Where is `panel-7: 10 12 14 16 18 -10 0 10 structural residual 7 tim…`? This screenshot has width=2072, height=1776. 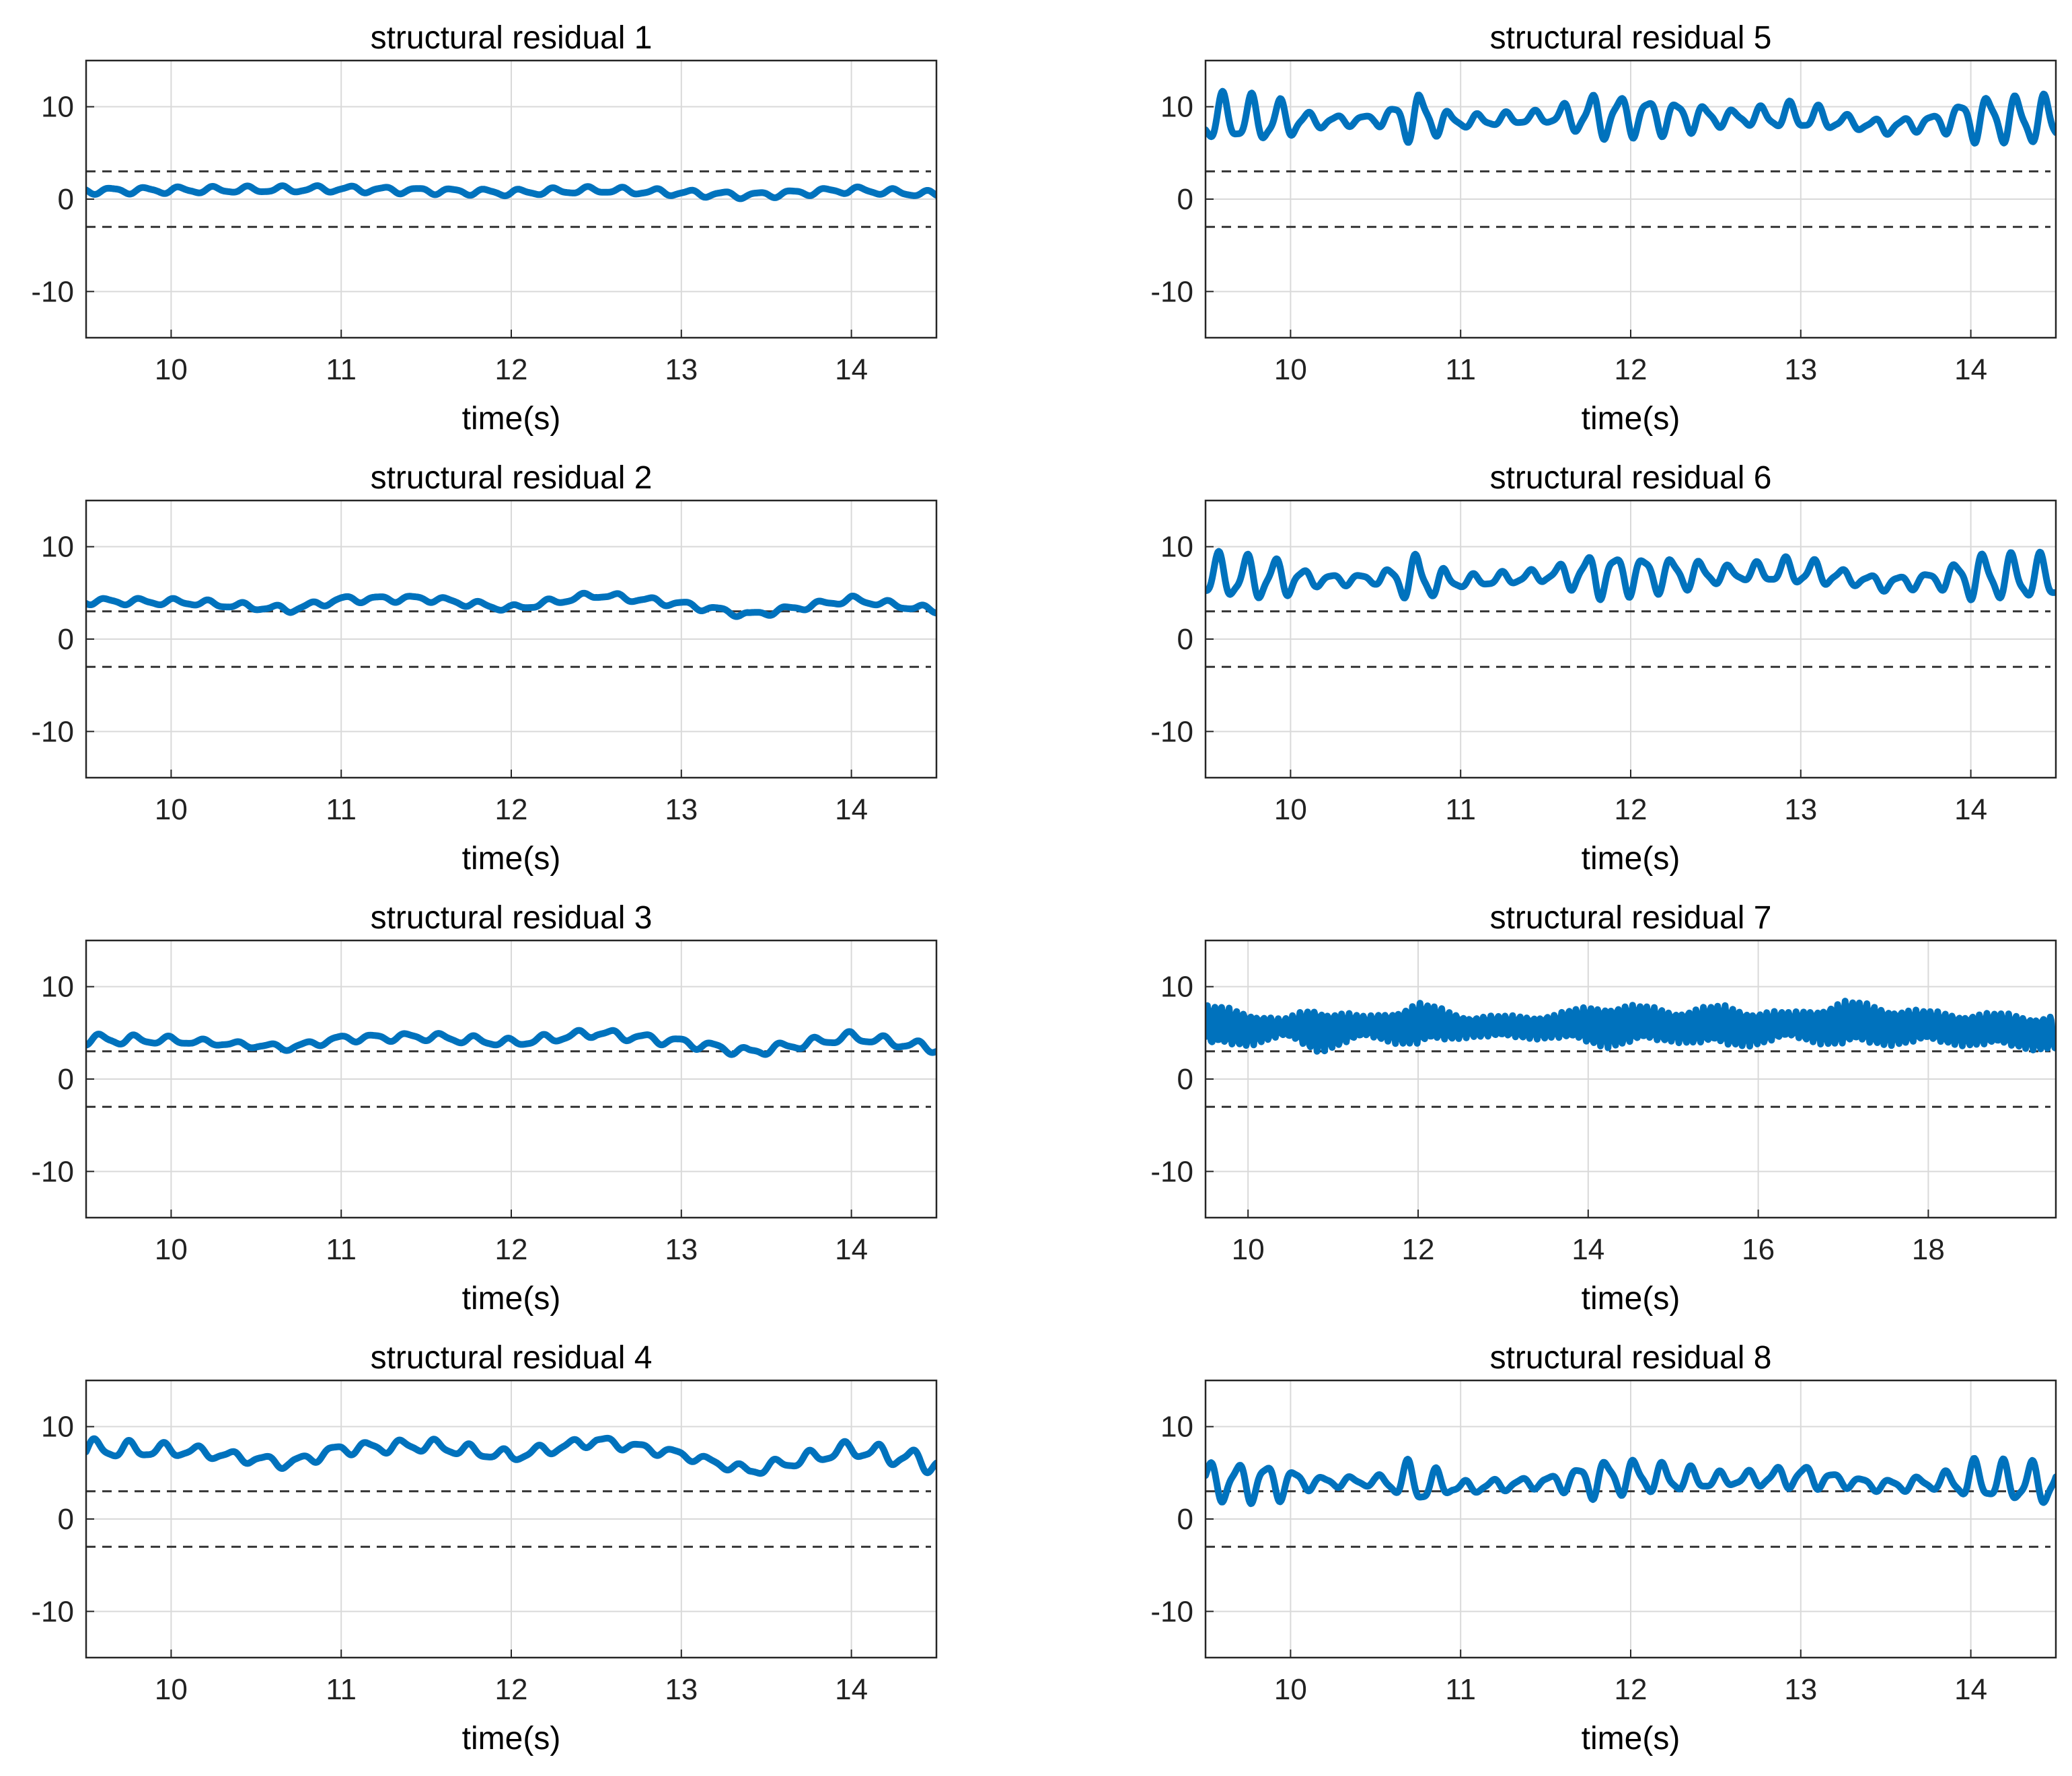
panel-7: 10 12 14 16 18 -10 0 10 structural residual 7 tim… is located at coordinates (1603, 1108).